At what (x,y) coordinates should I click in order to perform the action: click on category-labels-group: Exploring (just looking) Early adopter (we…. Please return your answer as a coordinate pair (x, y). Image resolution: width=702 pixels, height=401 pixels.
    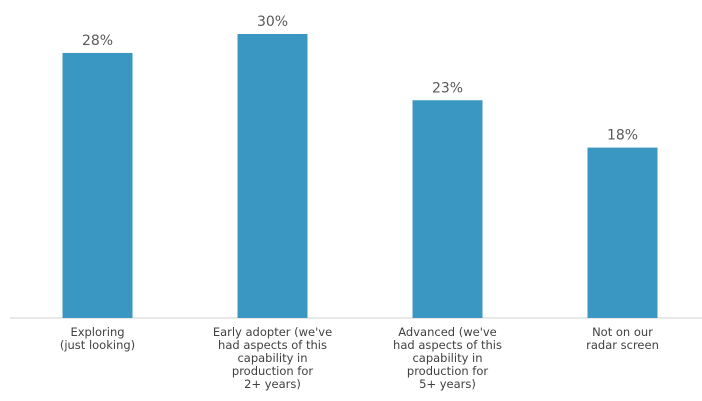
    Looking at the image, I should click on (359, 358).